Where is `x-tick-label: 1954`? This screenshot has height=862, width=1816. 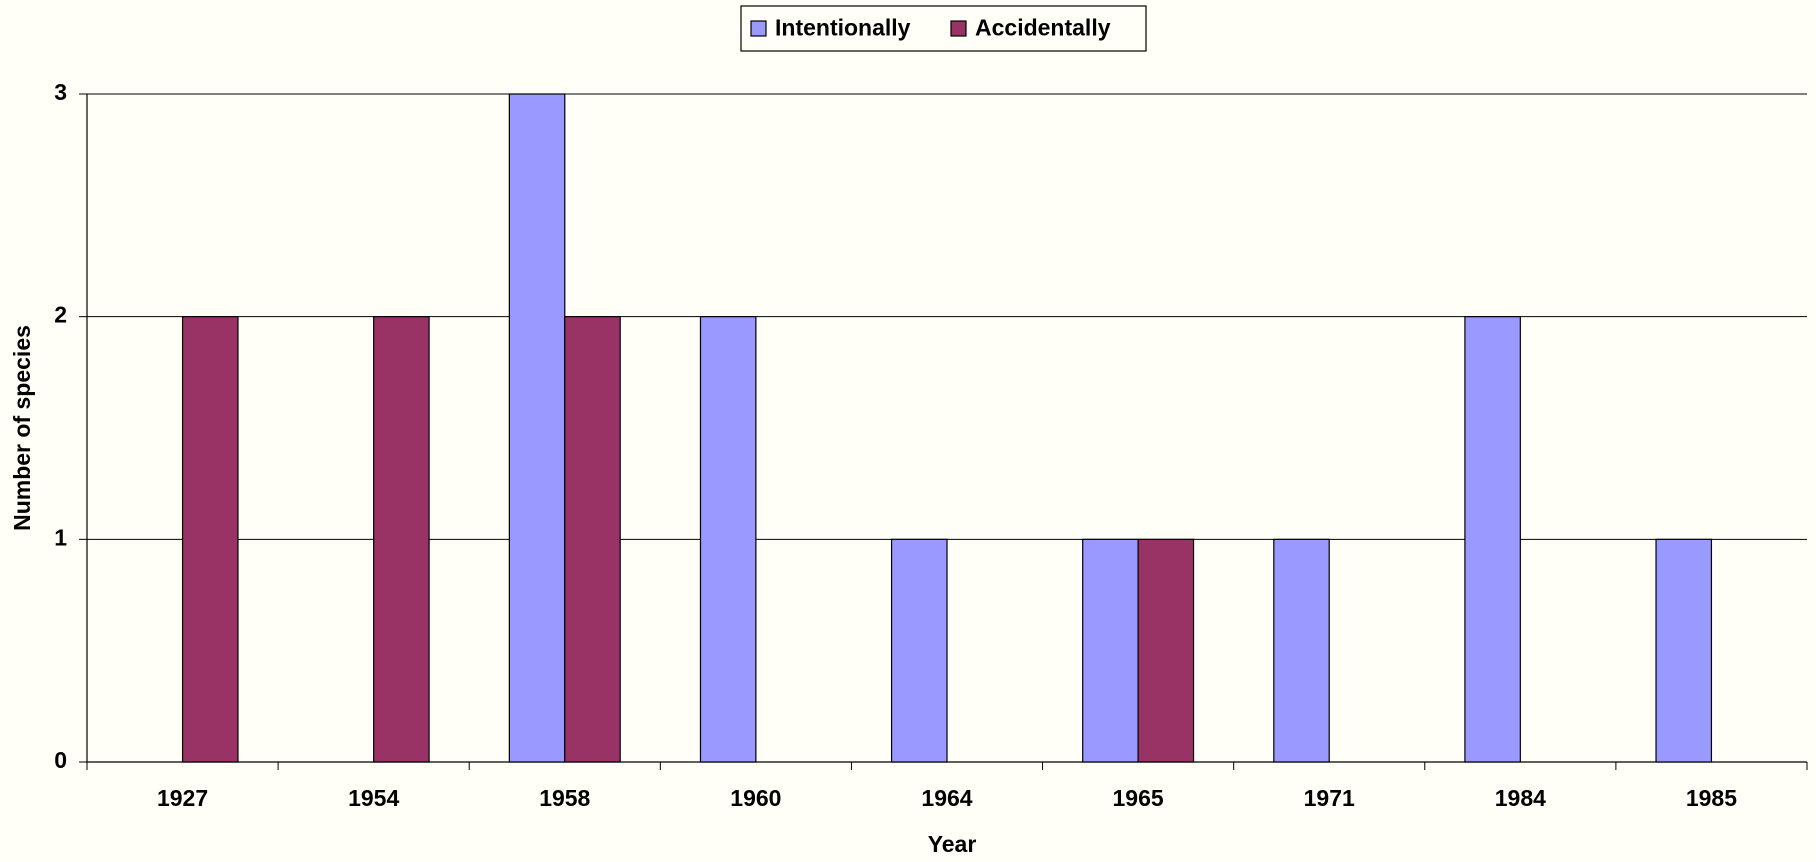 x-tick-label: 1954 is located at coordinates (373, 798).